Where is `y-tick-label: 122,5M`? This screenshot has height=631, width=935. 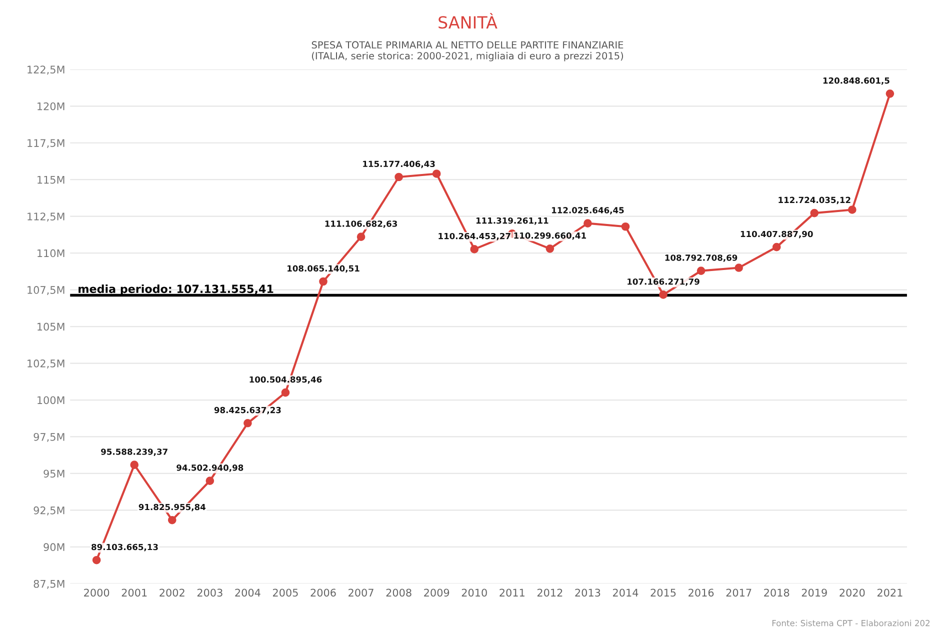
y-tick-label: 122,5M is located at coordinates (46, 70).